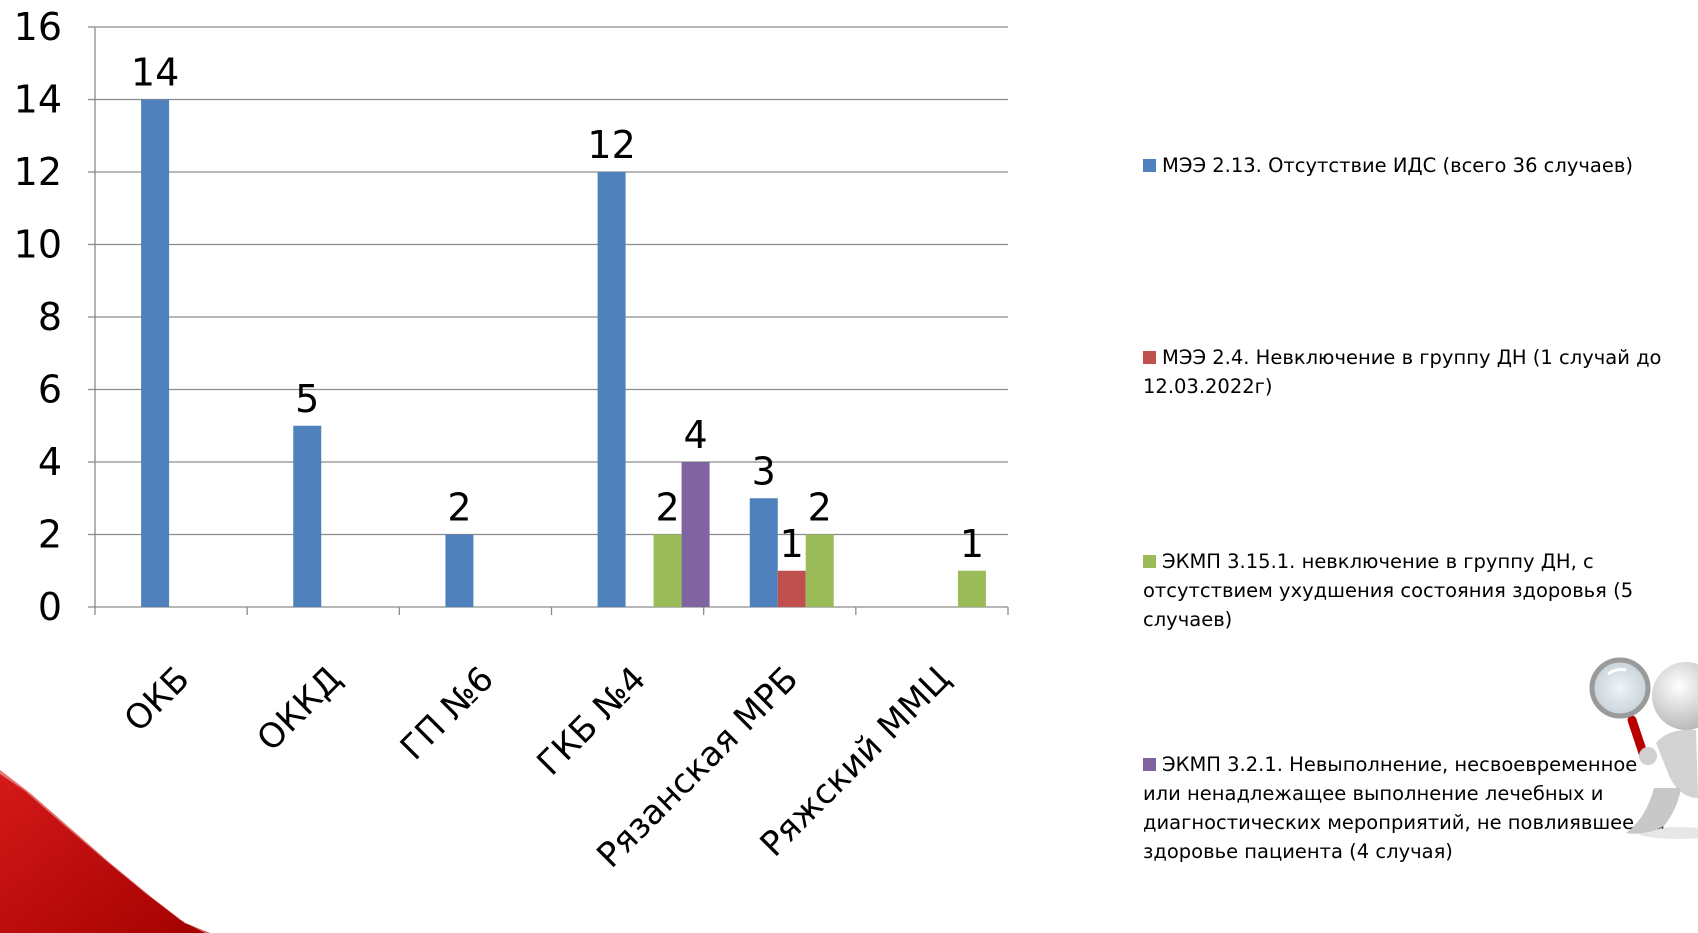  What do you see at coordinates (157, 699) in the screenshot?
I see `x-category-label: ОКБ` at bounding box center [157, 699].